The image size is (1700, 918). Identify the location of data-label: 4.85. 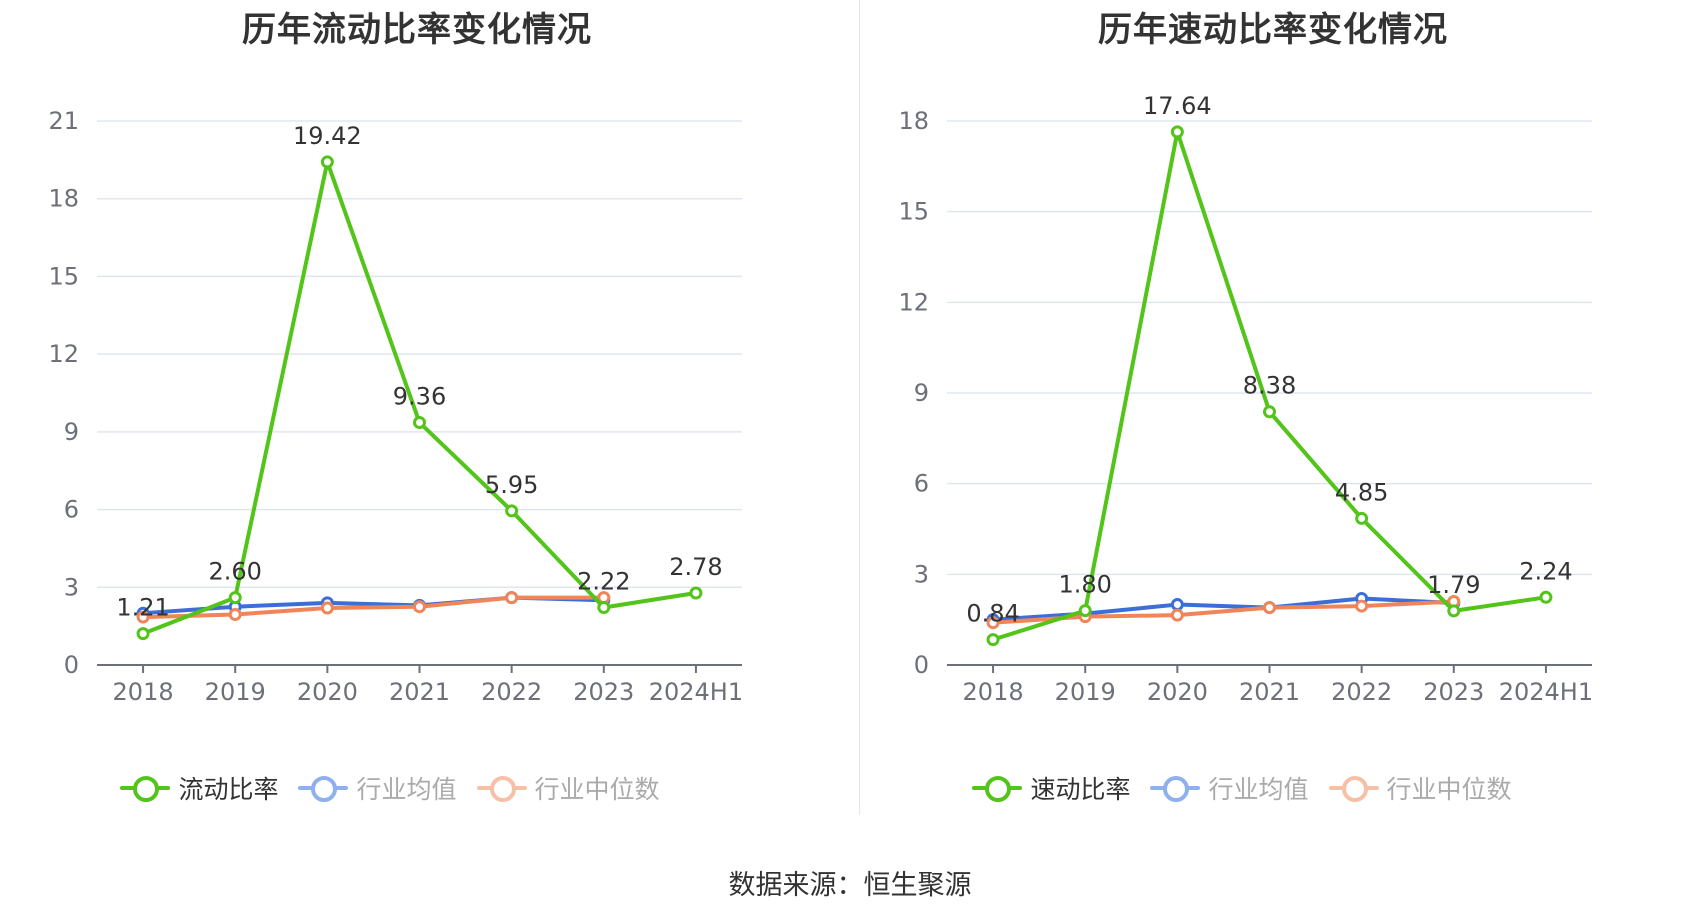
(1361, 492).